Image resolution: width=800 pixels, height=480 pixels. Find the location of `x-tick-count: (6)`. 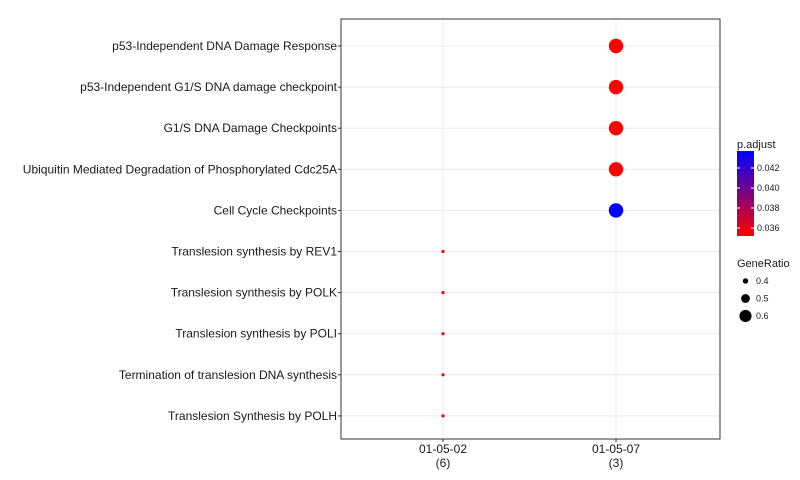

x-tick-count: (6) is located at coordinates (443, 463).